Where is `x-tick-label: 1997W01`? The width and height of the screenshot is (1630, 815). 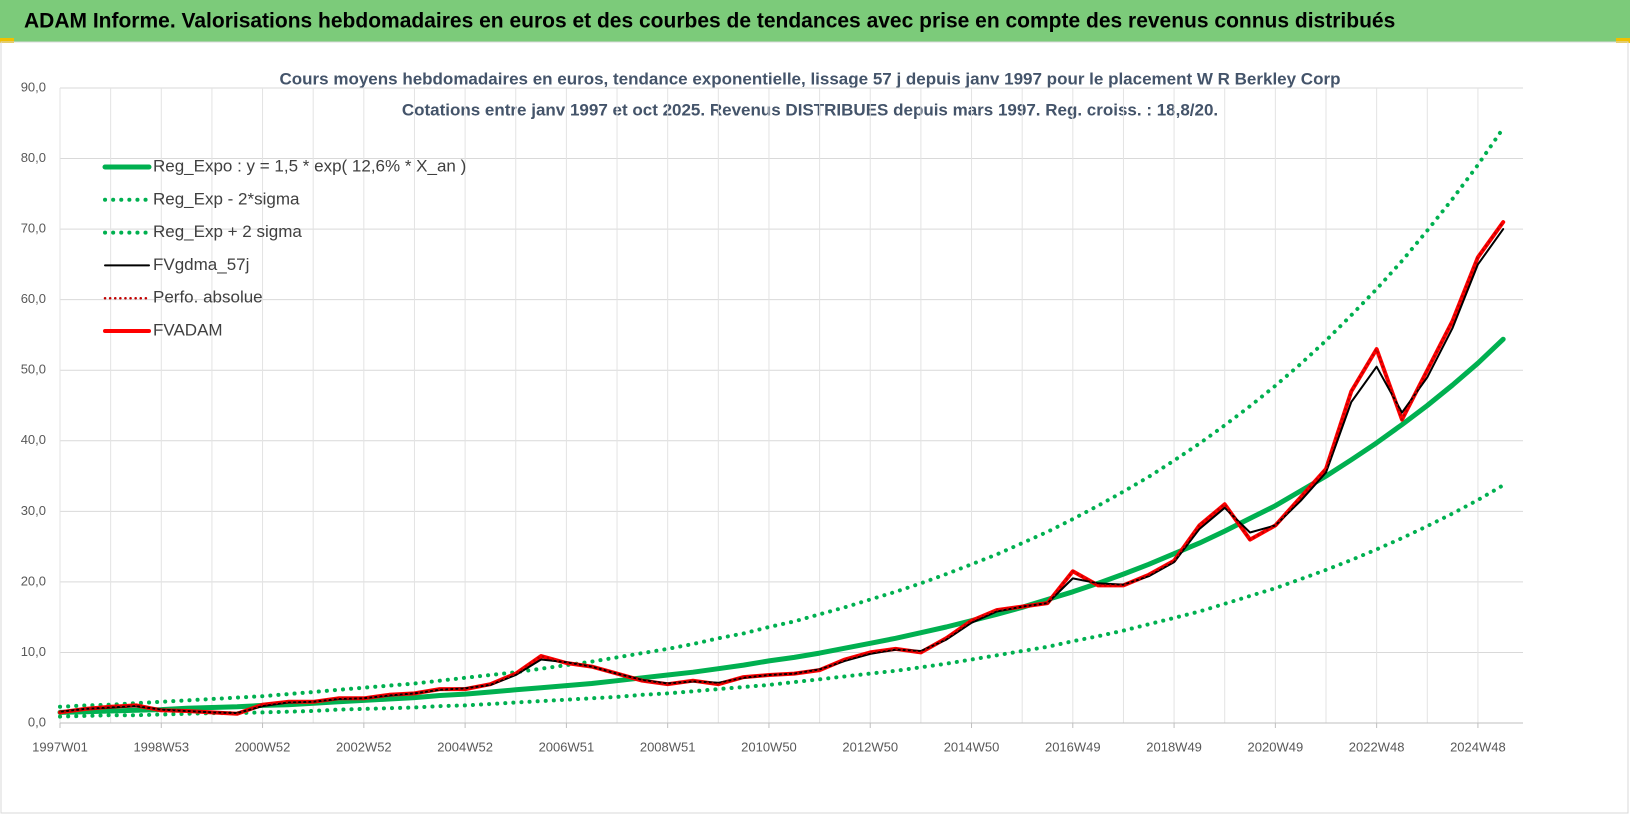
x-tick-label: 1997W01 is located at coordinates (60, 746).